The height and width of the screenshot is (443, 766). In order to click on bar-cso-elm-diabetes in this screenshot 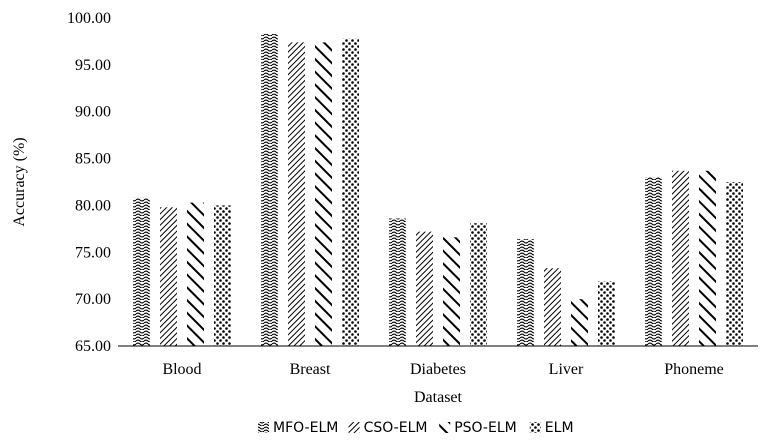, I will do `click(424, 288)`.